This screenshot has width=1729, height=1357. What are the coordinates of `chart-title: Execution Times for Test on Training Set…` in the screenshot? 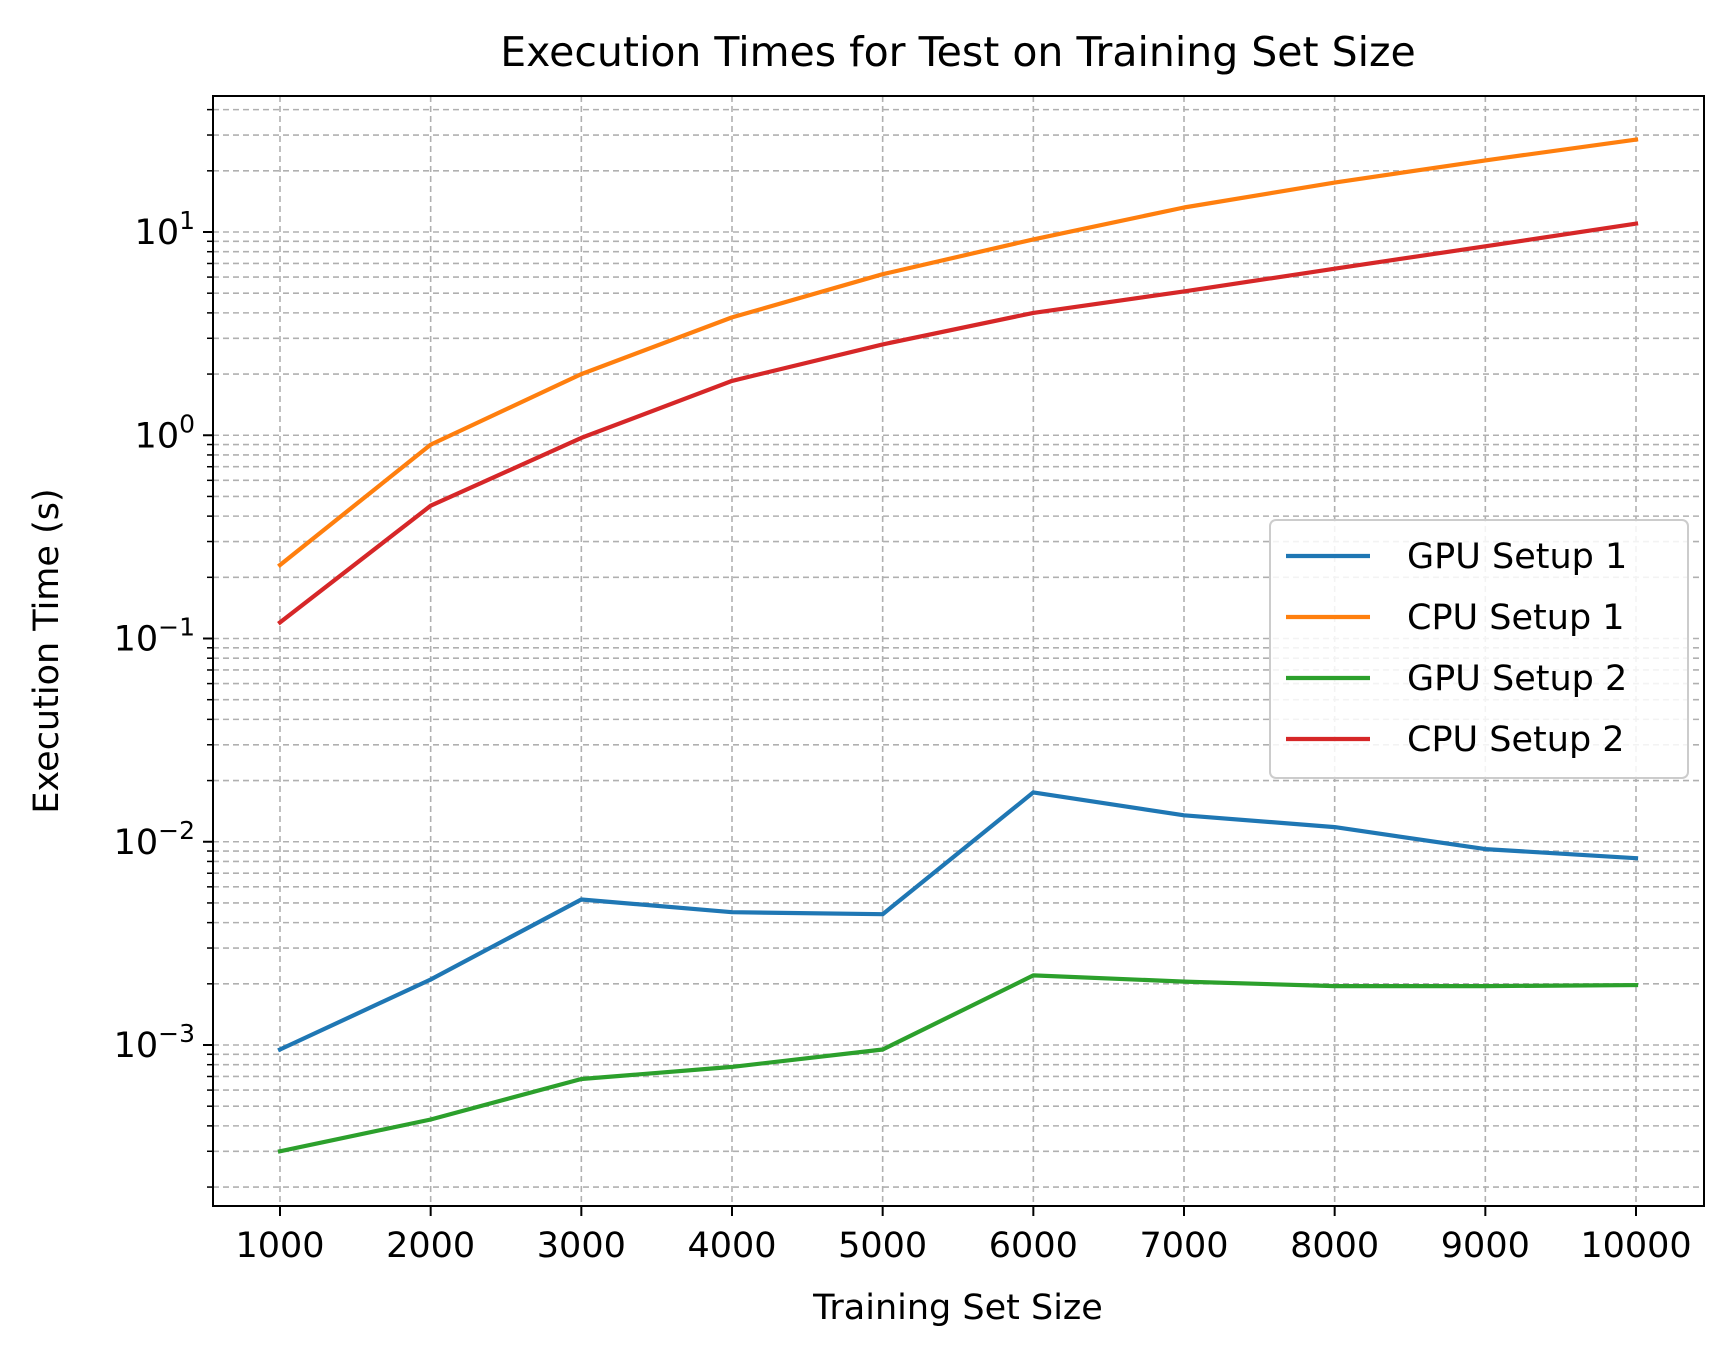 It's located at (958, 52).